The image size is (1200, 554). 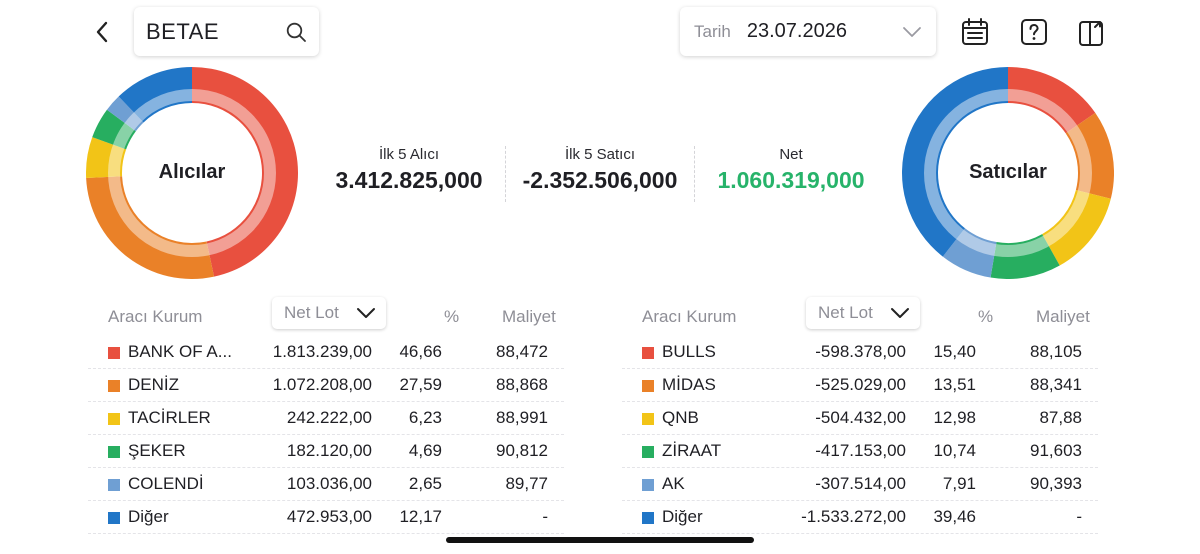 I want to click on table-row: BANK OF A... 1.813.239,00 46,66 88,472, so click(x=326, y=352).